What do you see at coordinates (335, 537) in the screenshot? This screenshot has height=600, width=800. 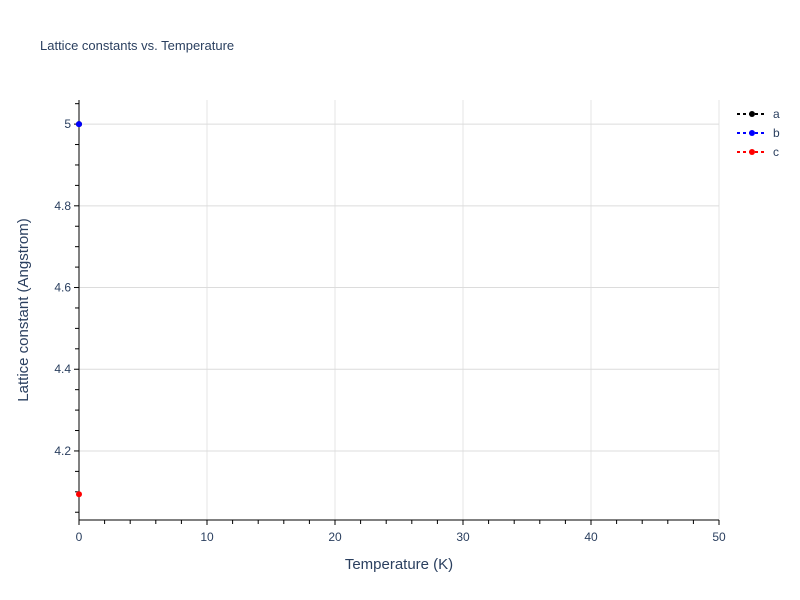 I see `x-tick-label: 20` at bounding box center [335, 537].